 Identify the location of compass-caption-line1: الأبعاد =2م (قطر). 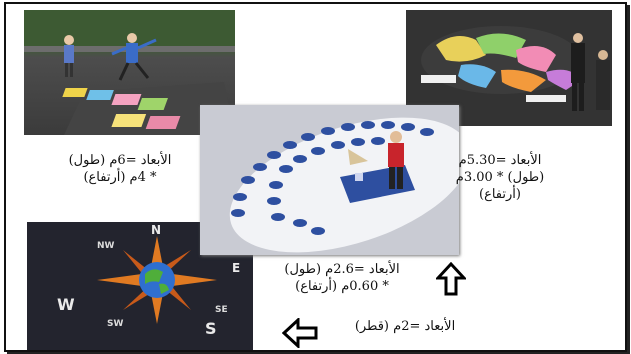
(405, 326).